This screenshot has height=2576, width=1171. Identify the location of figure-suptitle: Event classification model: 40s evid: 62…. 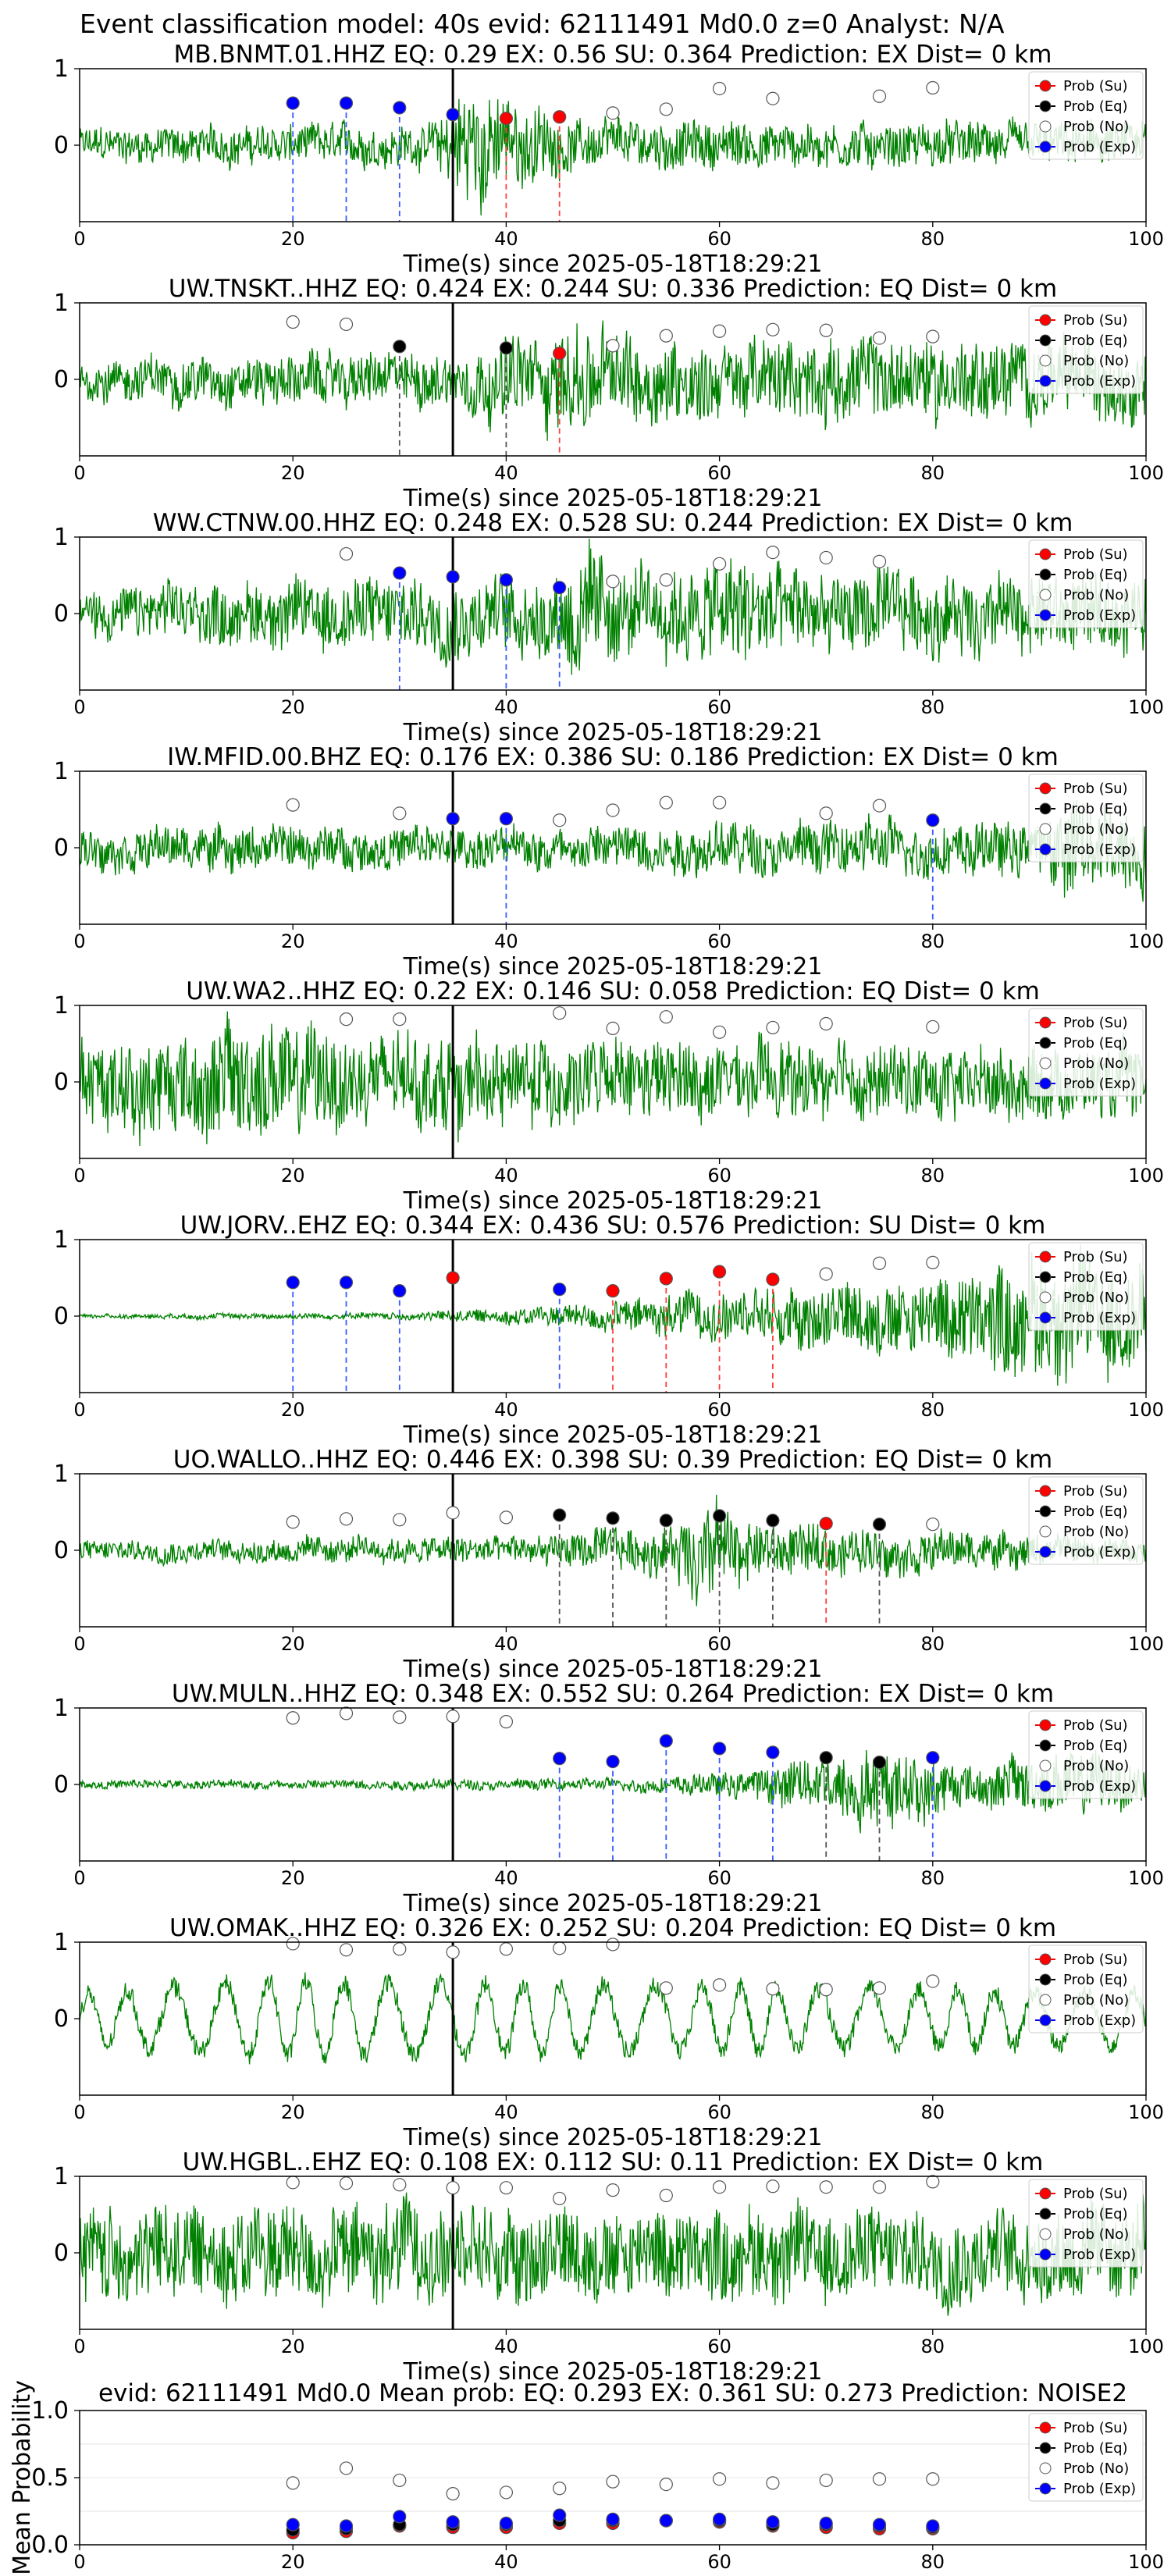
(542, 24).